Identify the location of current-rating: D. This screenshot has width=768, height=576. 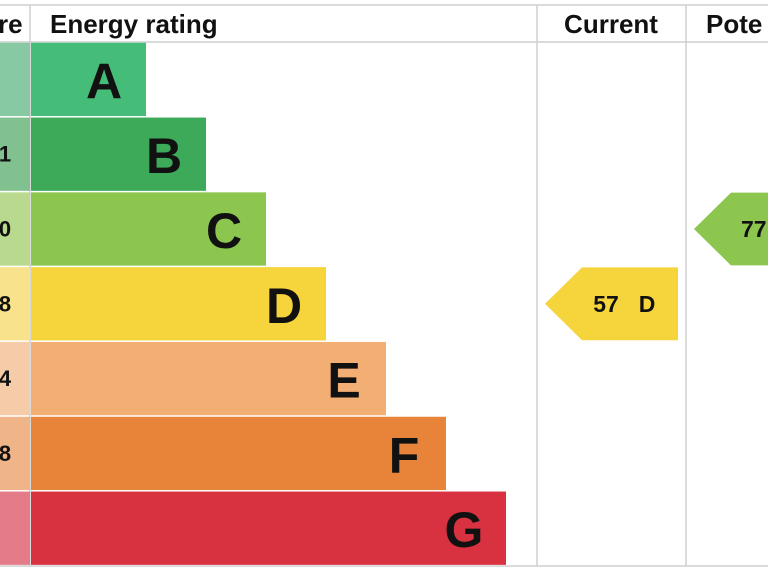
(647, 304).